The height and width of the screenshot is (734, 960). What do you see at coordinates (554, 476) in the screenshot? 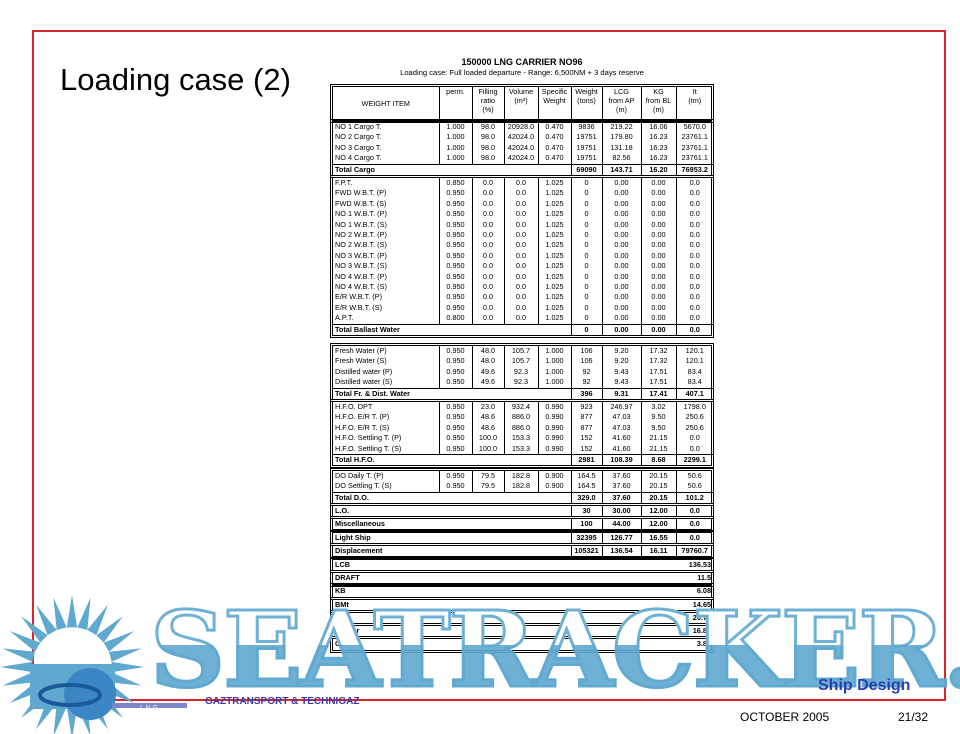
I see `cell: 0.900` at bounding box center [554, 476].